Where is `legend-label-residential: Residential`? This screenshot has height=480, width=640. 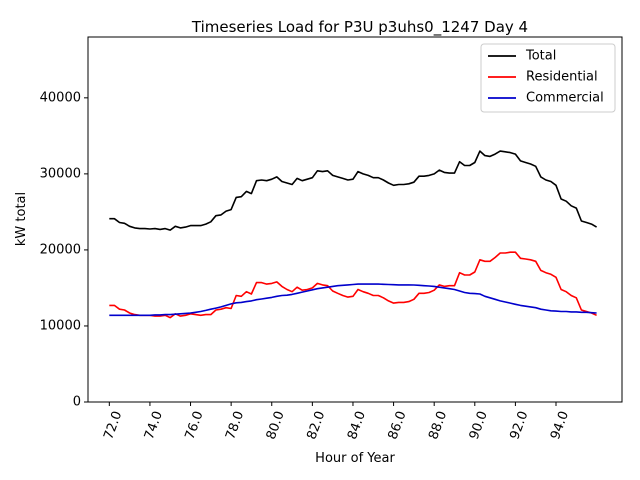 legend-label-residential: Residential is located at coordinates (562, 77).